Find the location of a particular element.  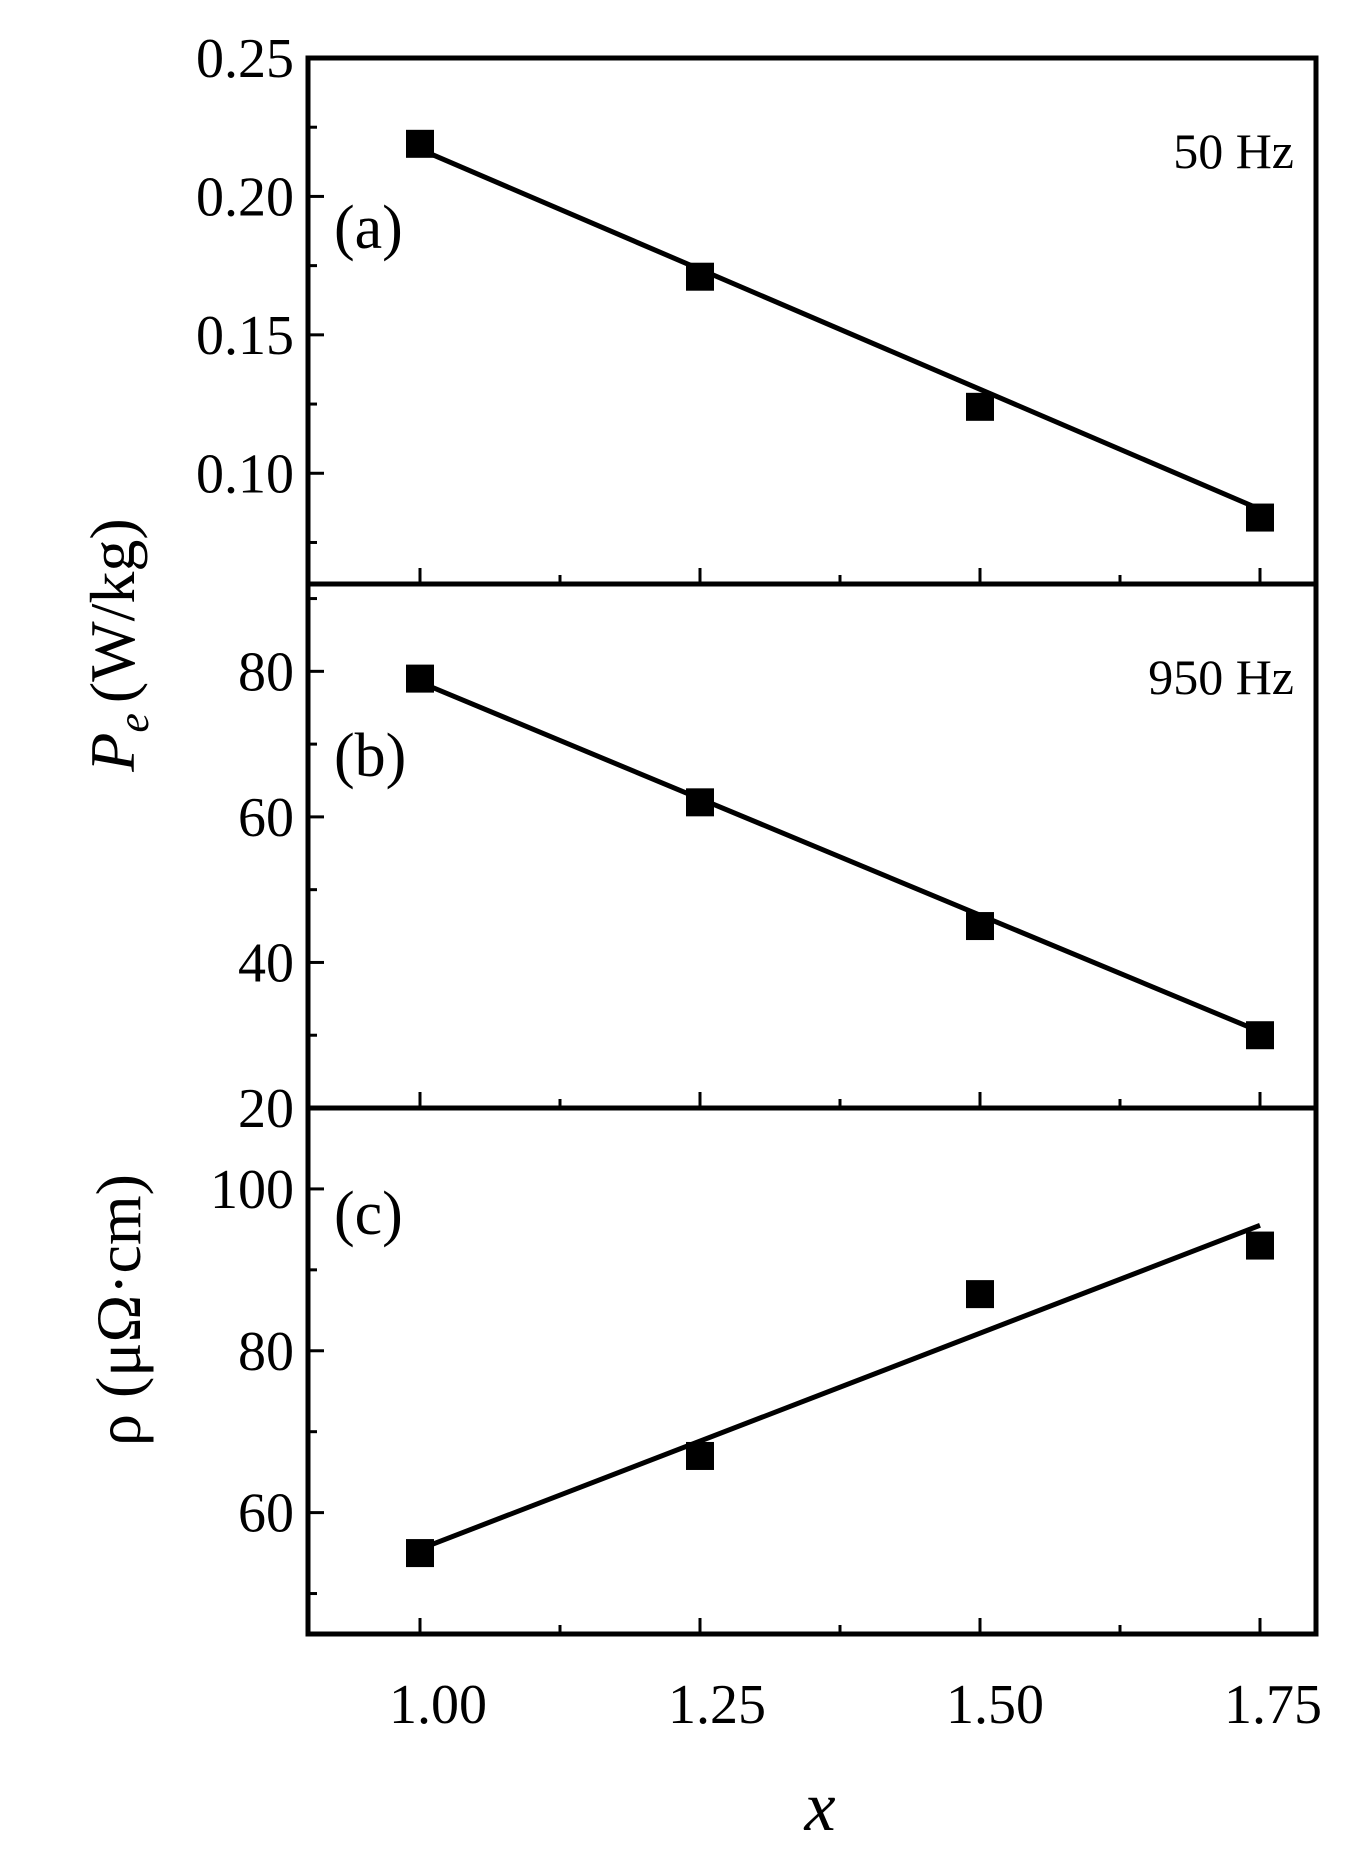

ylabel-c: ρ (μΩ·cm) is located at coordinates (118, 1310).